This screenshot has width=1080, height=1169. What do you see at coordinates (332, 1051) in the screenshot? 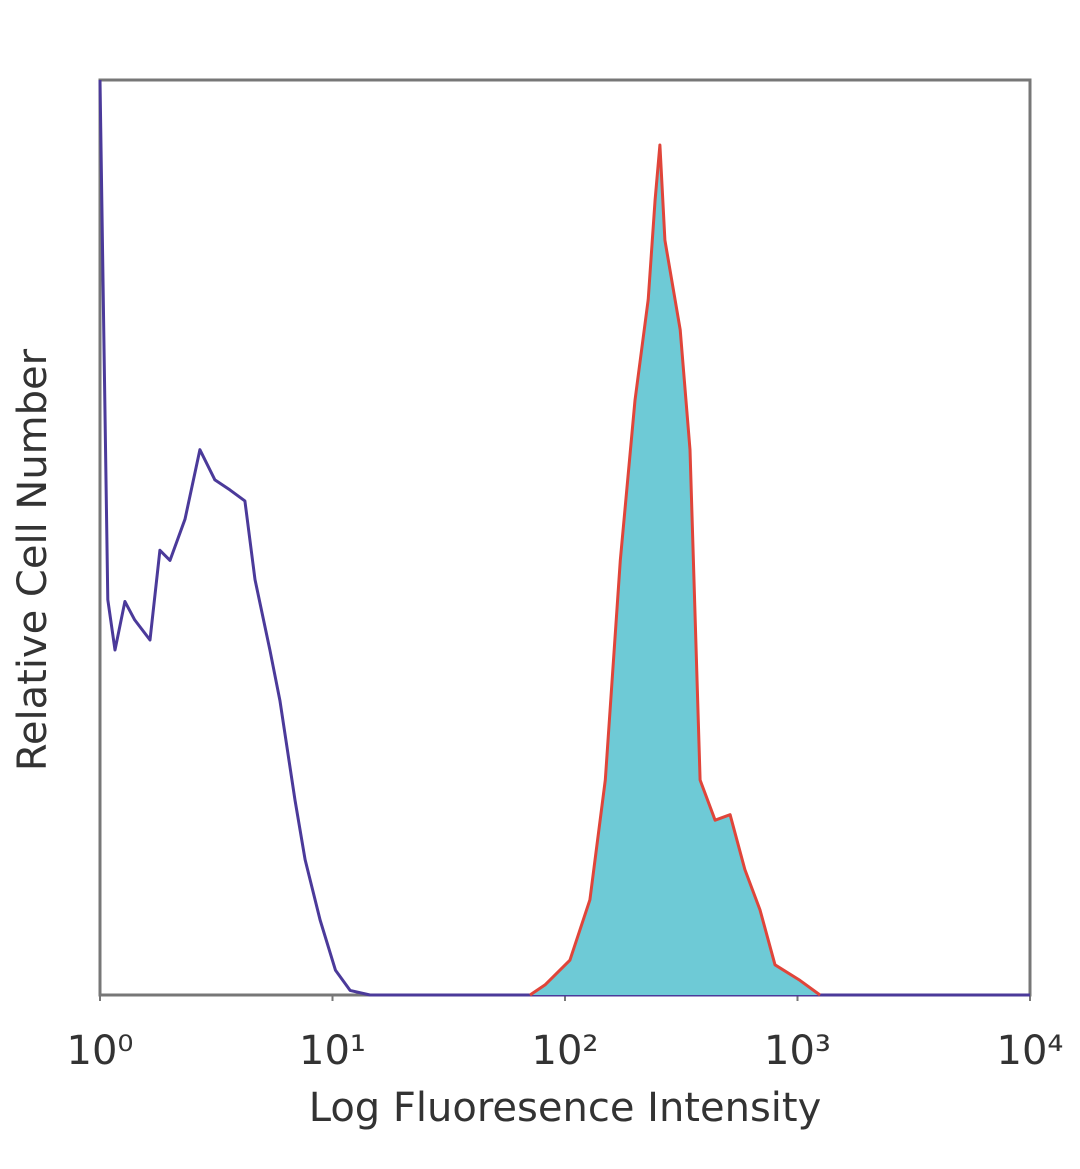
I see `x-tick-label: 10¹` at bounding box center [332, 1051].